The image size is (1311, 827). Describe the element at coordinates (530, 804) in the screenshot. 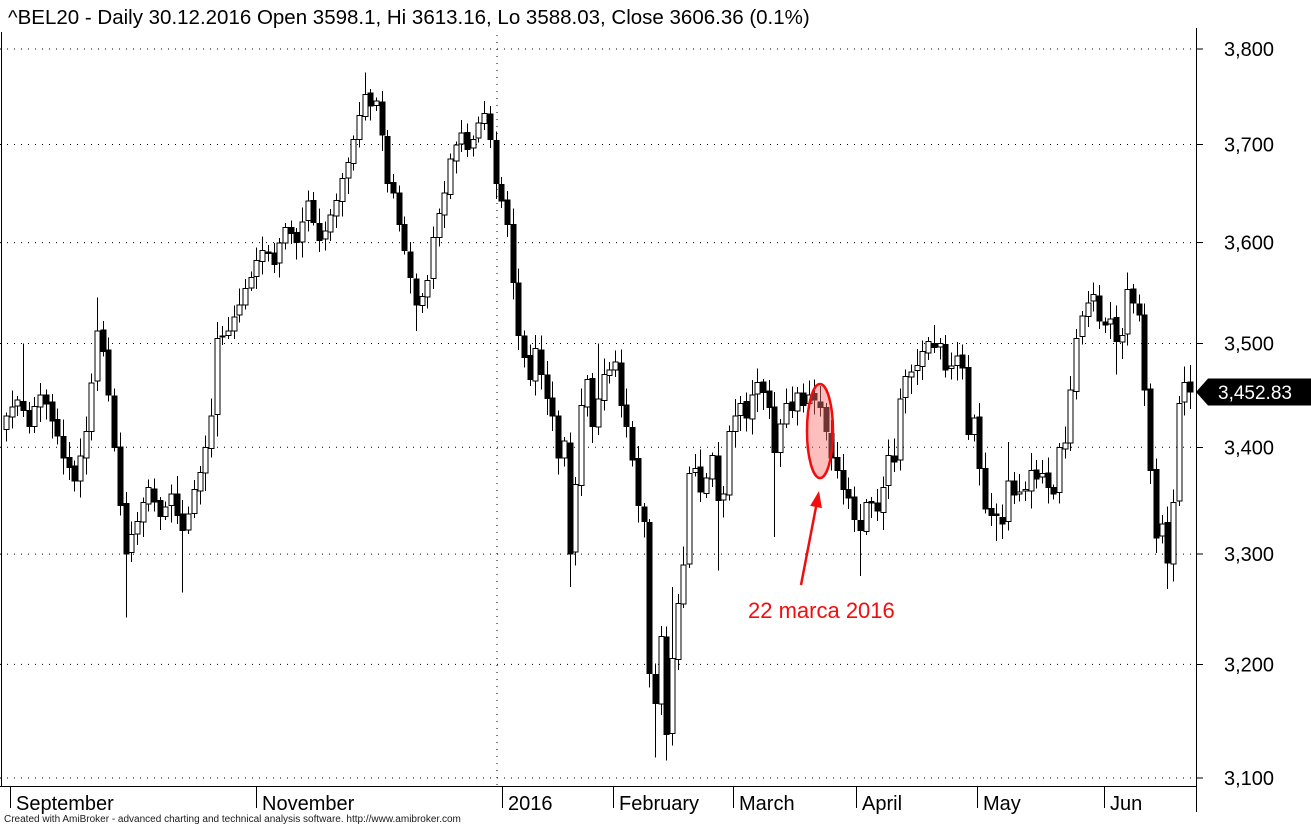

I see `x-tick-label: 2016` at that location.